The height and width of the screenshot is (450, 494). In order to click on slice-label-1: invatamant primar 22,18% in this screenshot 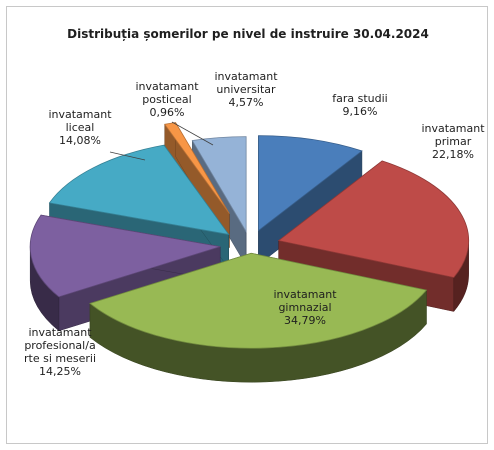, I will do `click(453, 141)`.